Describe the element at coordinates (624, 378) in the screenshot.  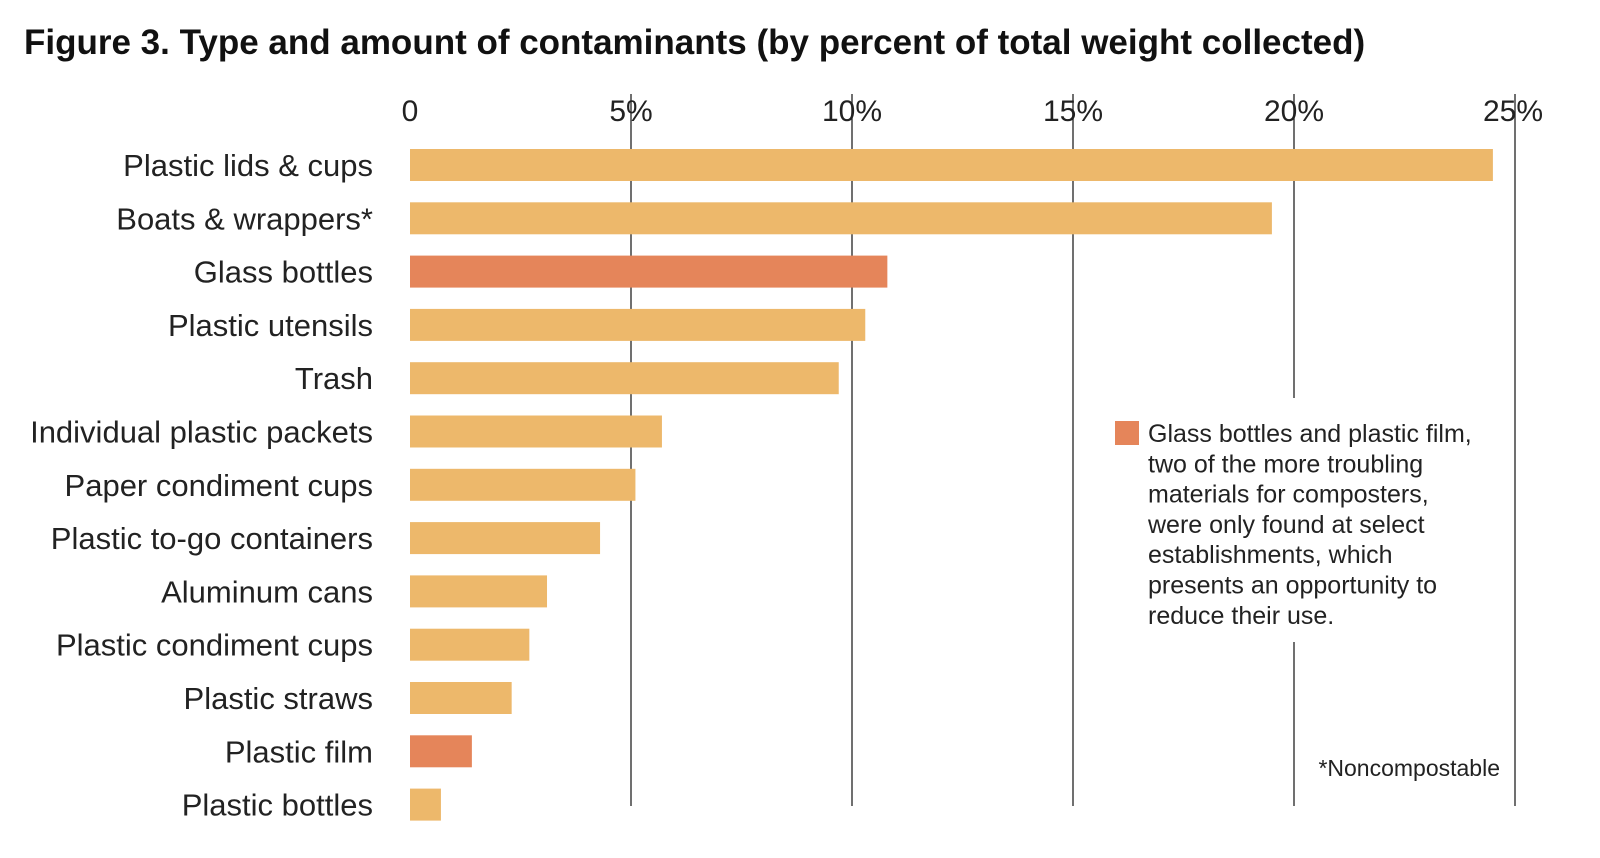
I see `bar-trash` at that location.